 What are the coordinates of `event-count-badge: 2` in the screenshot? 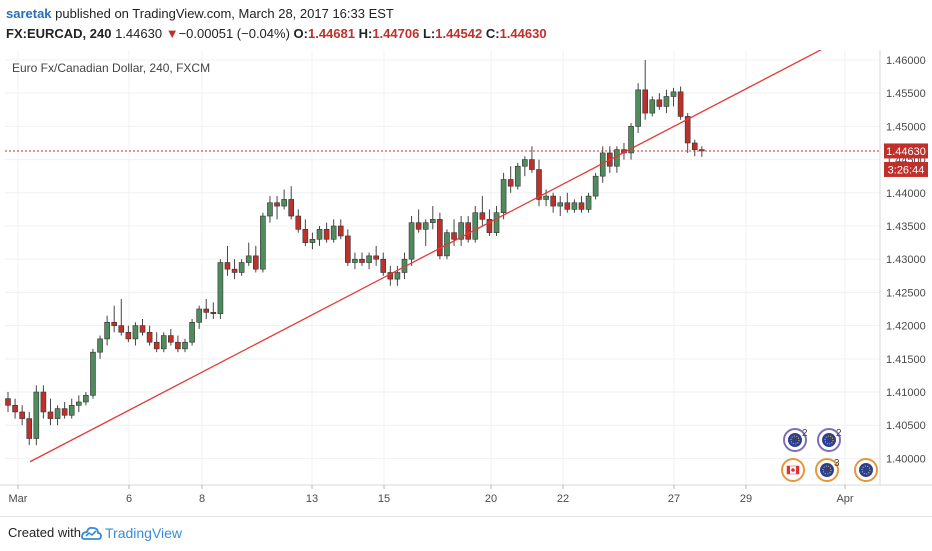 It's located at (805, 433).